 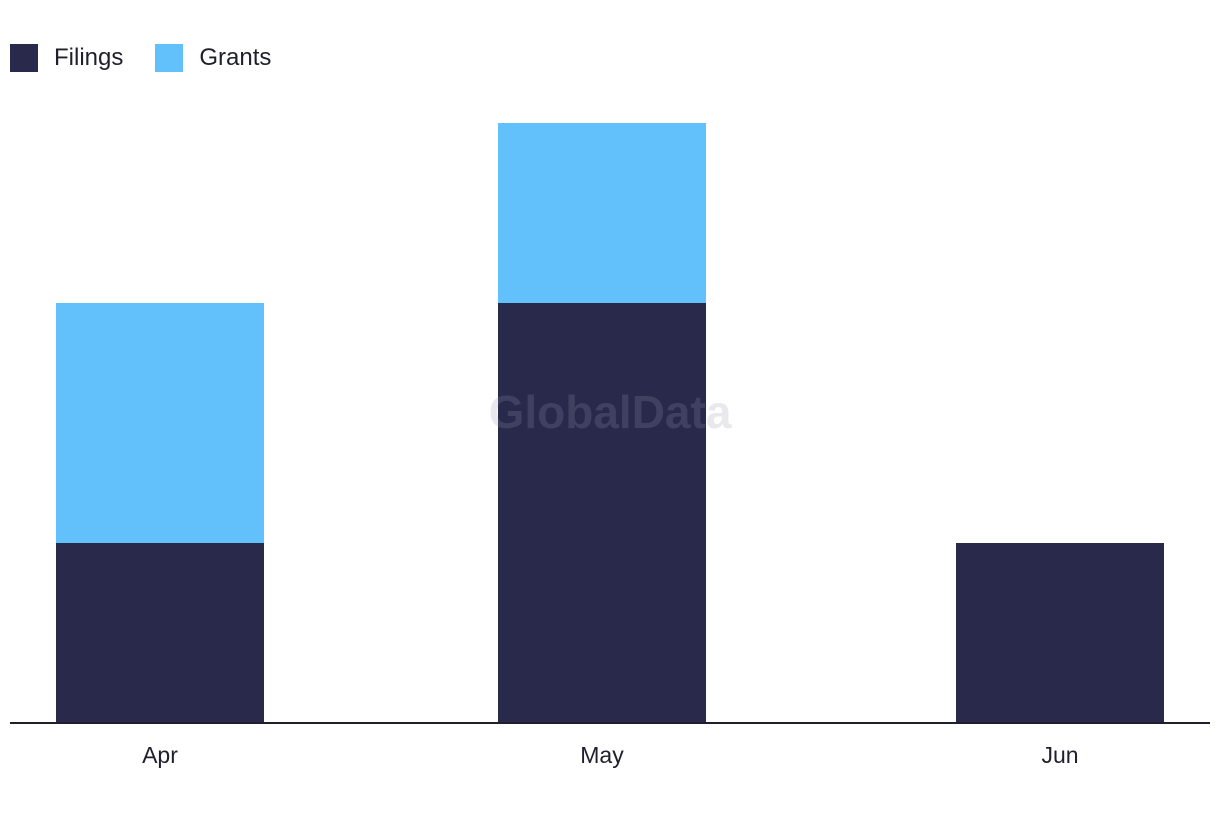 I want to click on x-tick-label-jun: Jun, so click(x=1059, y=755).